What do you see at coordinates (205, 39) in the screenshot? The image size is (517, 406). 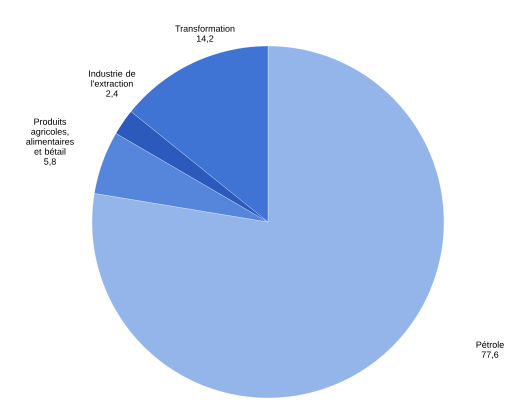 I see `data-label: 14,2` at bounding box center [205, 39].